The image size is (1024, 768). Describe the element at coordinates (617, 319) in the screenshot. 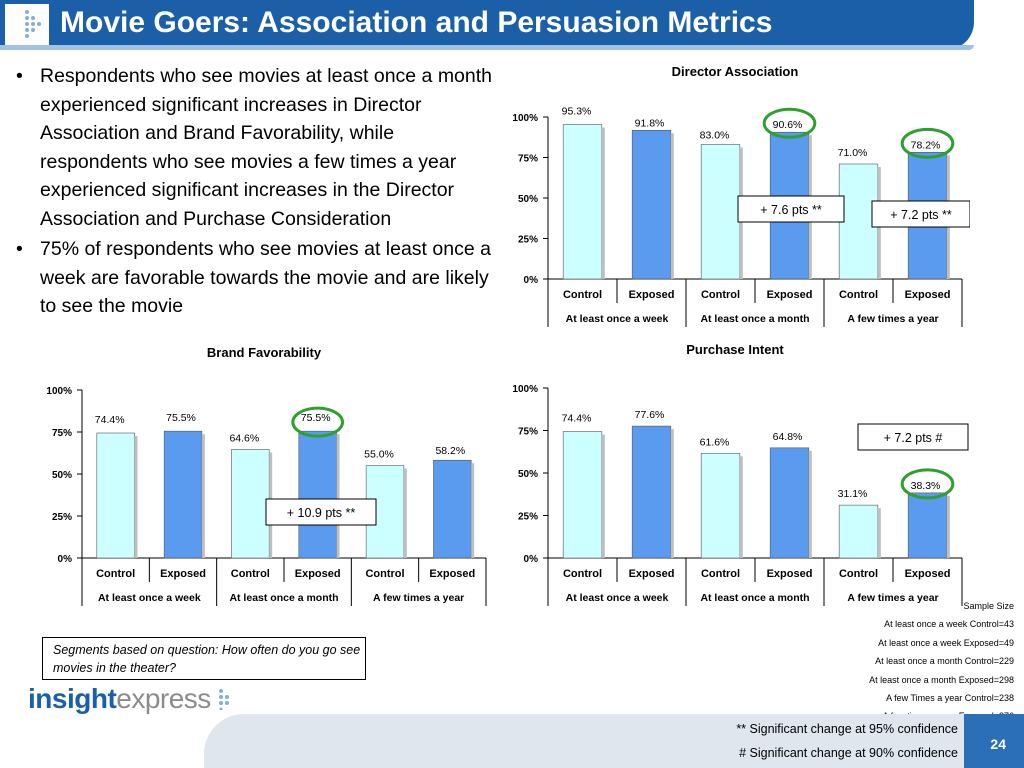

I see `group-label: At least once a week` at that location.